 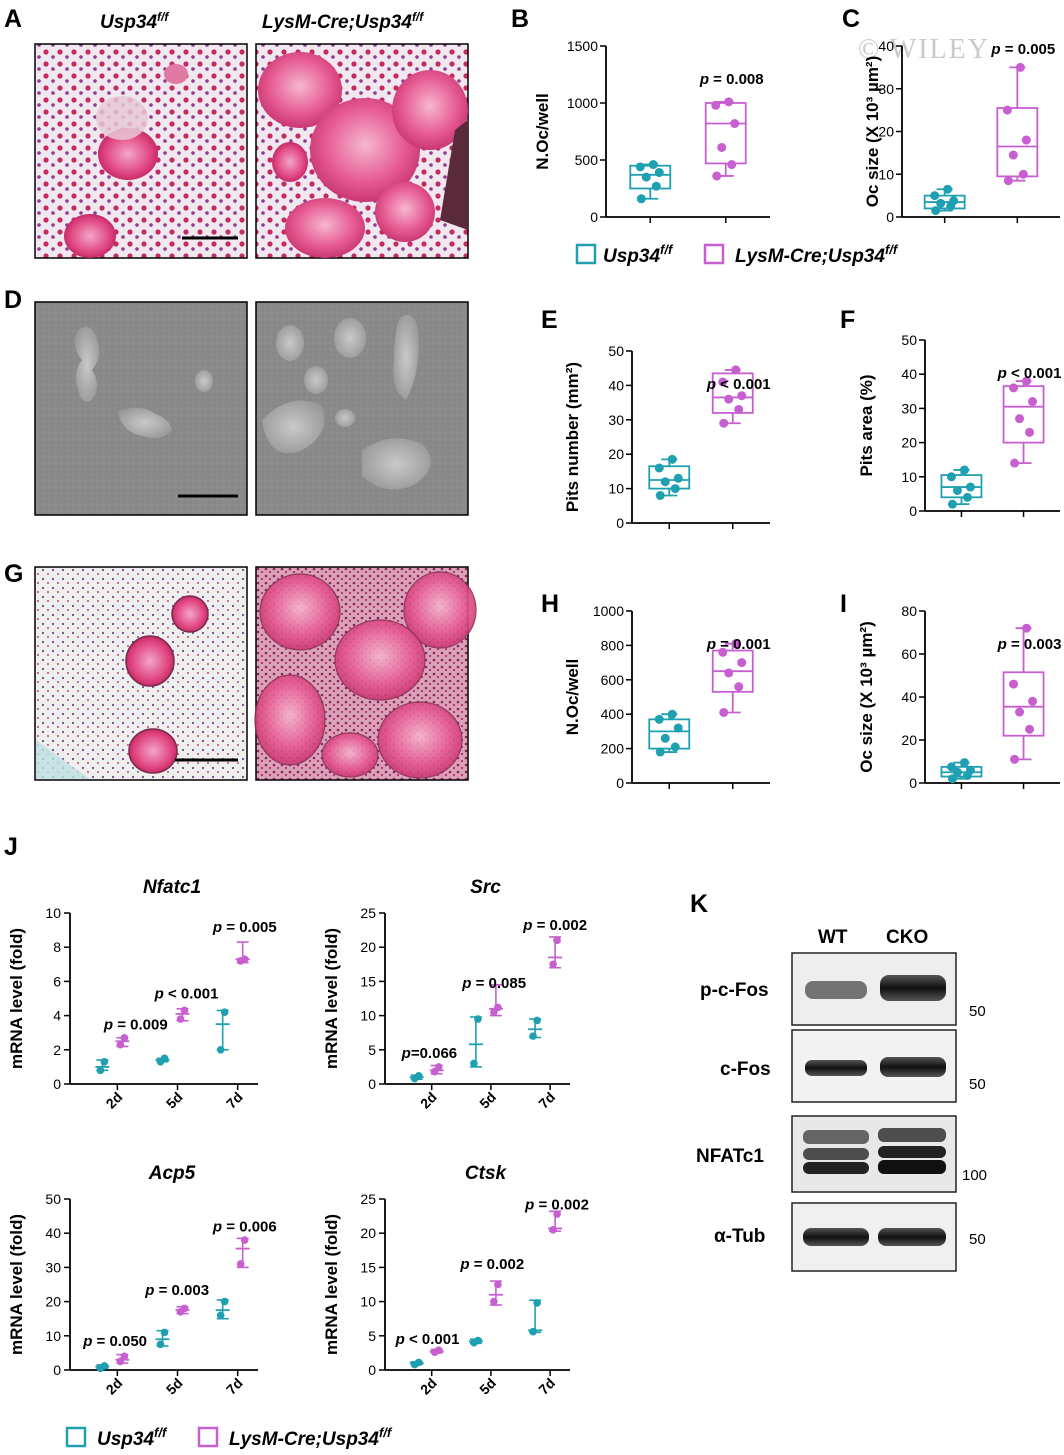 What do you see at coordinates (485, 887) in the screenshot?
I see `chart-title: Src` at bounding box center [485, 887].